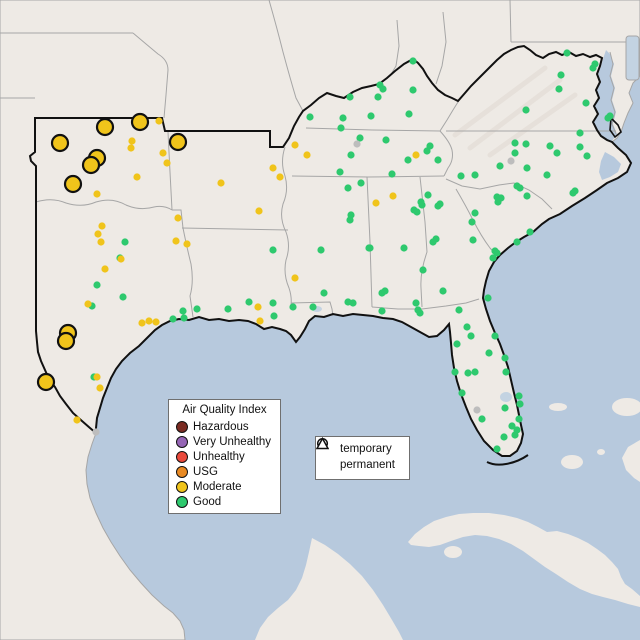 The height and width of the screenshot is (640, 640). I want to click on aqi-legend-label: Hazardous, so click(221, 426).